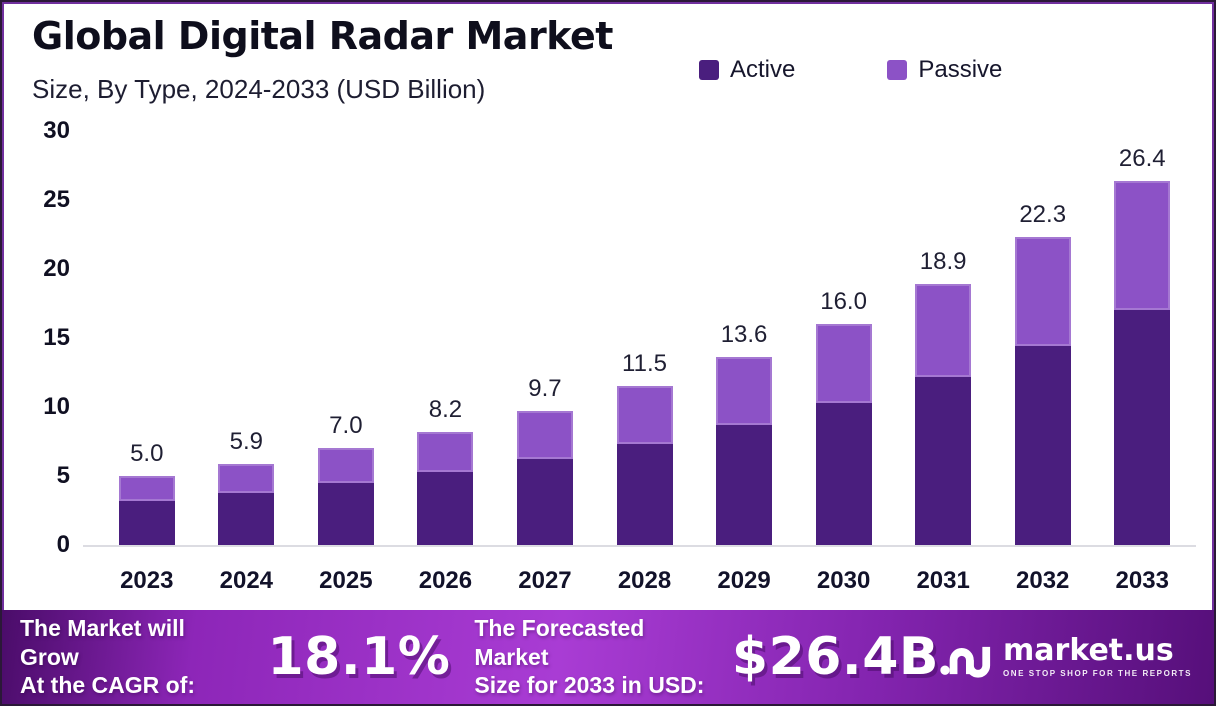 This screenshot has width=1216, height=706. Describe the element at coordinates (744, 391) in the screenshot. I see `bar-segment-passive-2029` at that location.